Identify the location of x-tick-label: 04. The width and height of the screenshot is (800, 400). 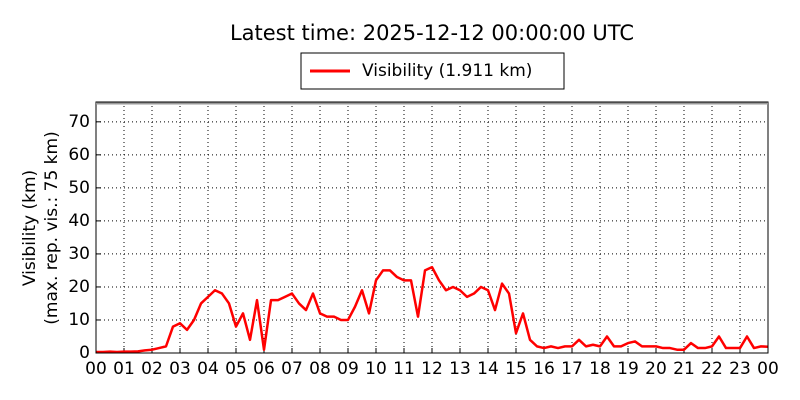
(208, 369).